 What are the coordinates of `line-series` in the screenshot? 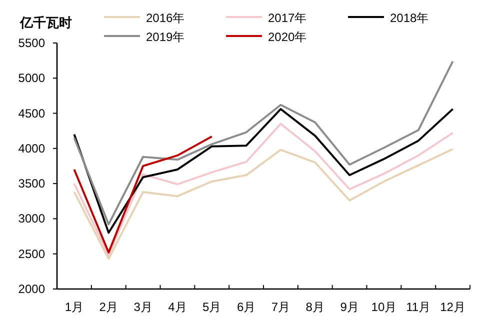 It's located at (143, 194).